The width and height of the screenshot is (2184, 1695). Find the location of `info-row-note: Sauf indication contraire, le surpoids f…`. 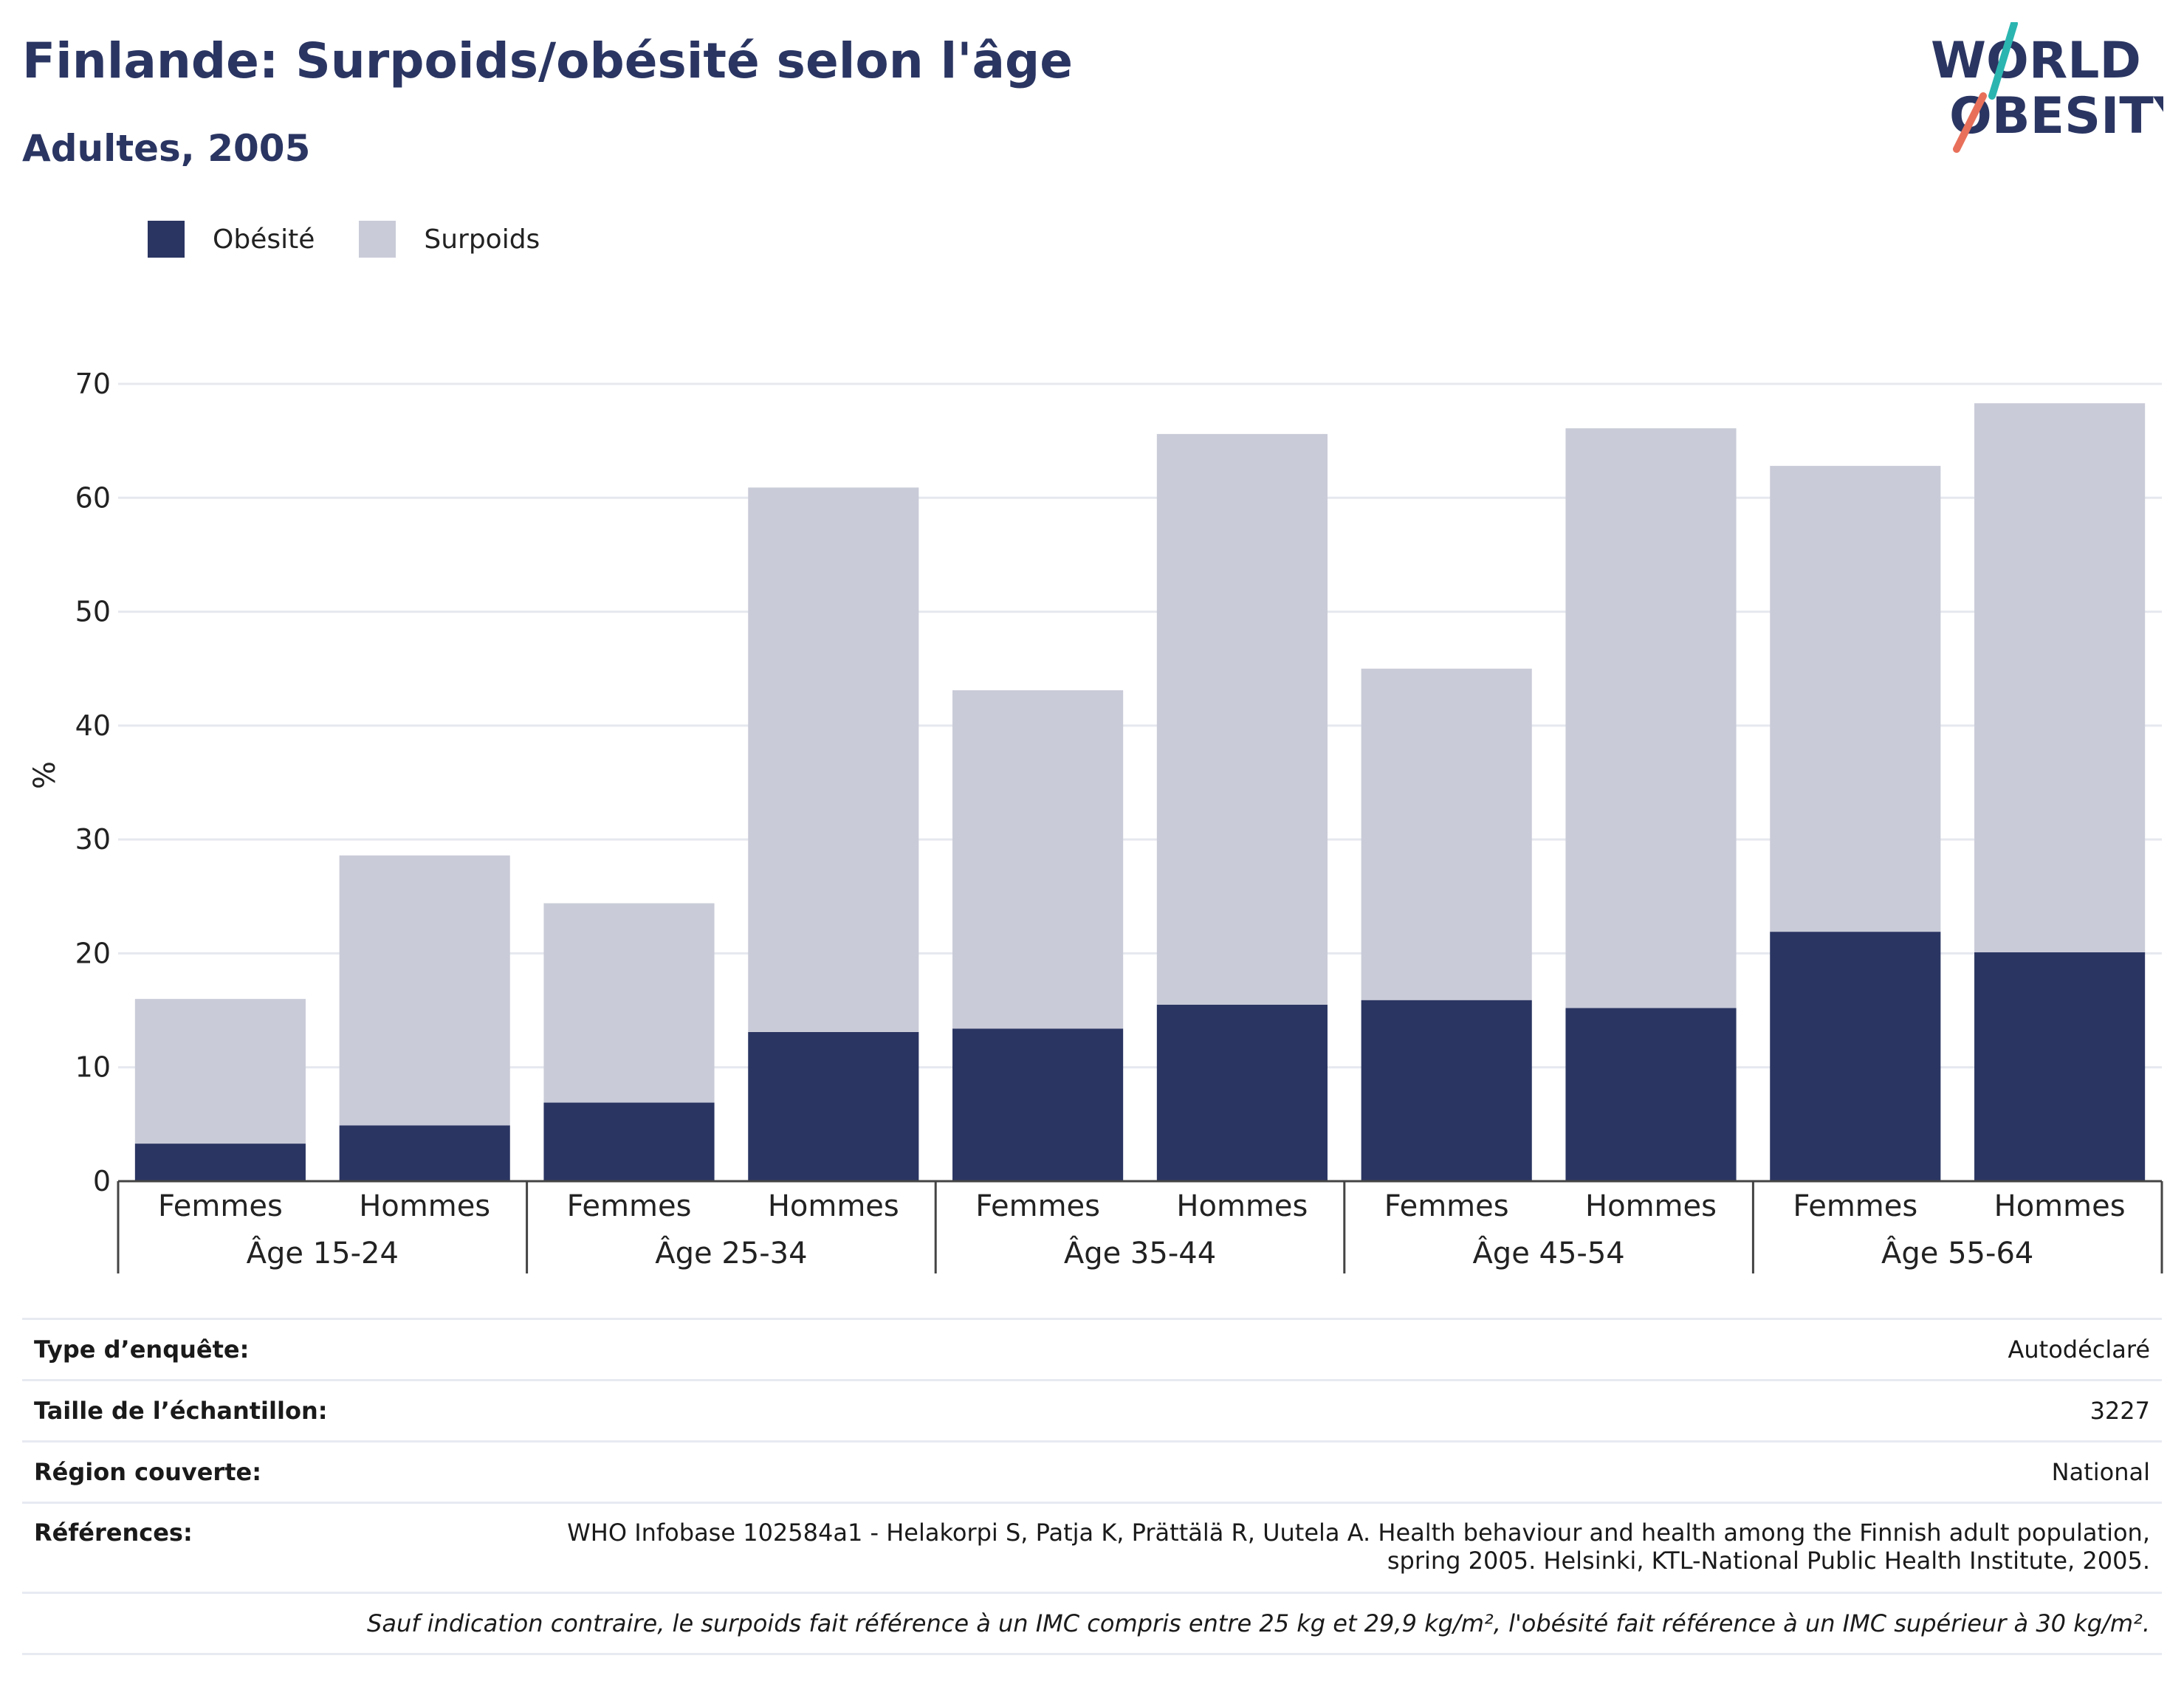

info-row-note: Sauf indication contraire, le surpoids f… is located at coordinates (1092, 1624).